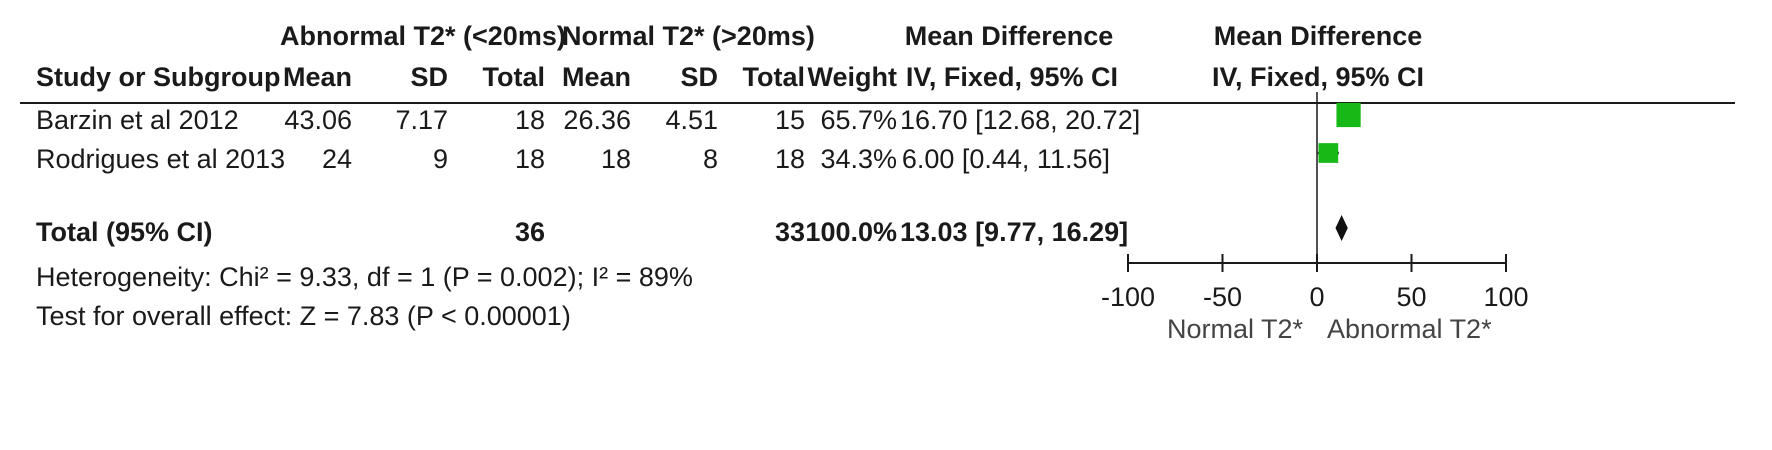  I want to click on md-column-header: Mean Difference, so click(1009, 36).